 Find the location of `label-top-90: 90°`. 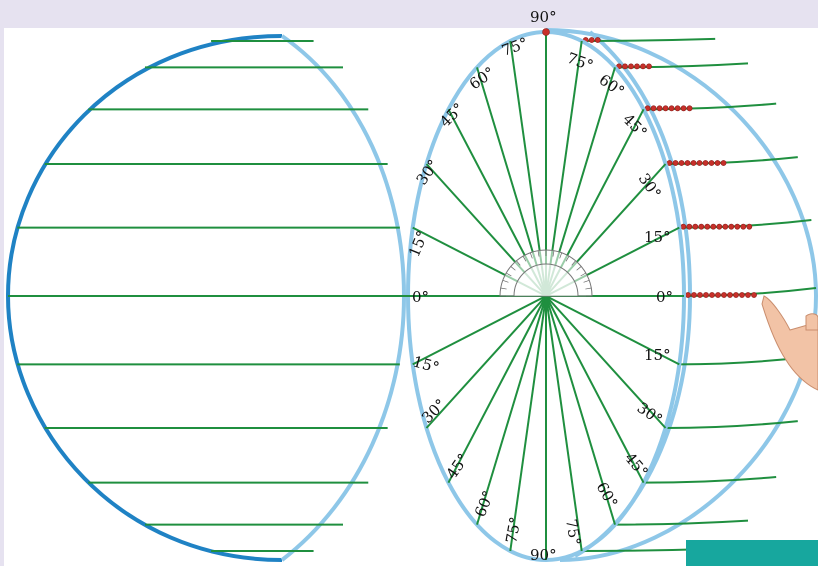

label-top-90: 90° is located at coordinates (543, 17).